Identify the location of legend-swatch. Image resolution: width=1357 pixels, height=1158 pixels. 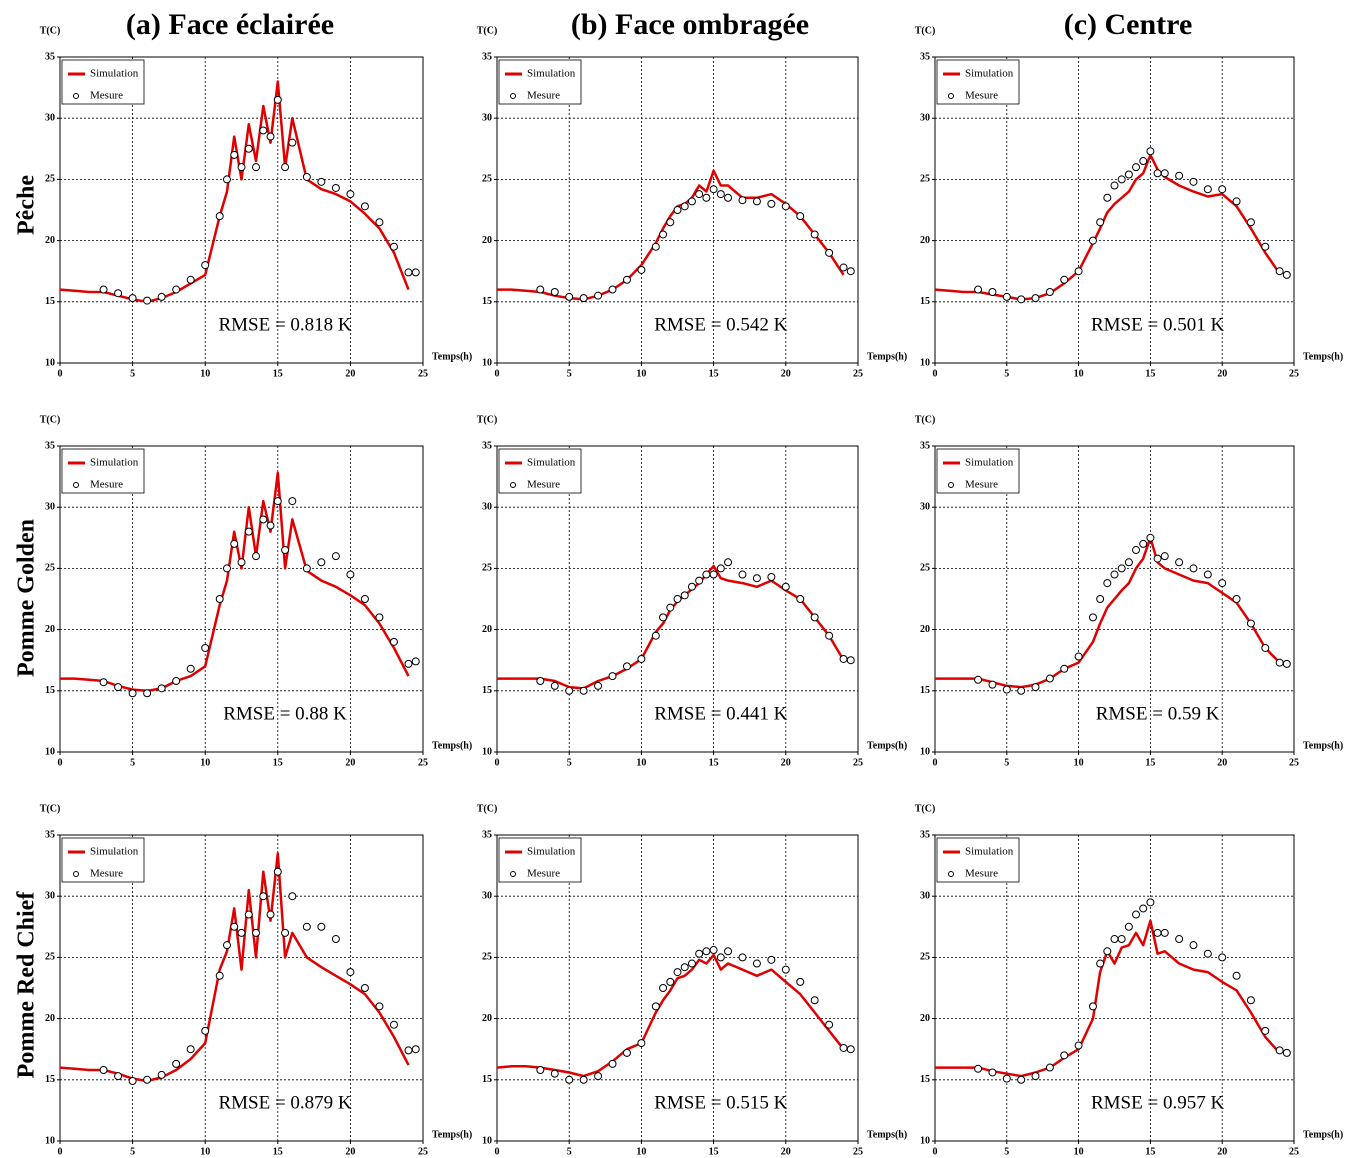
(951, 96).